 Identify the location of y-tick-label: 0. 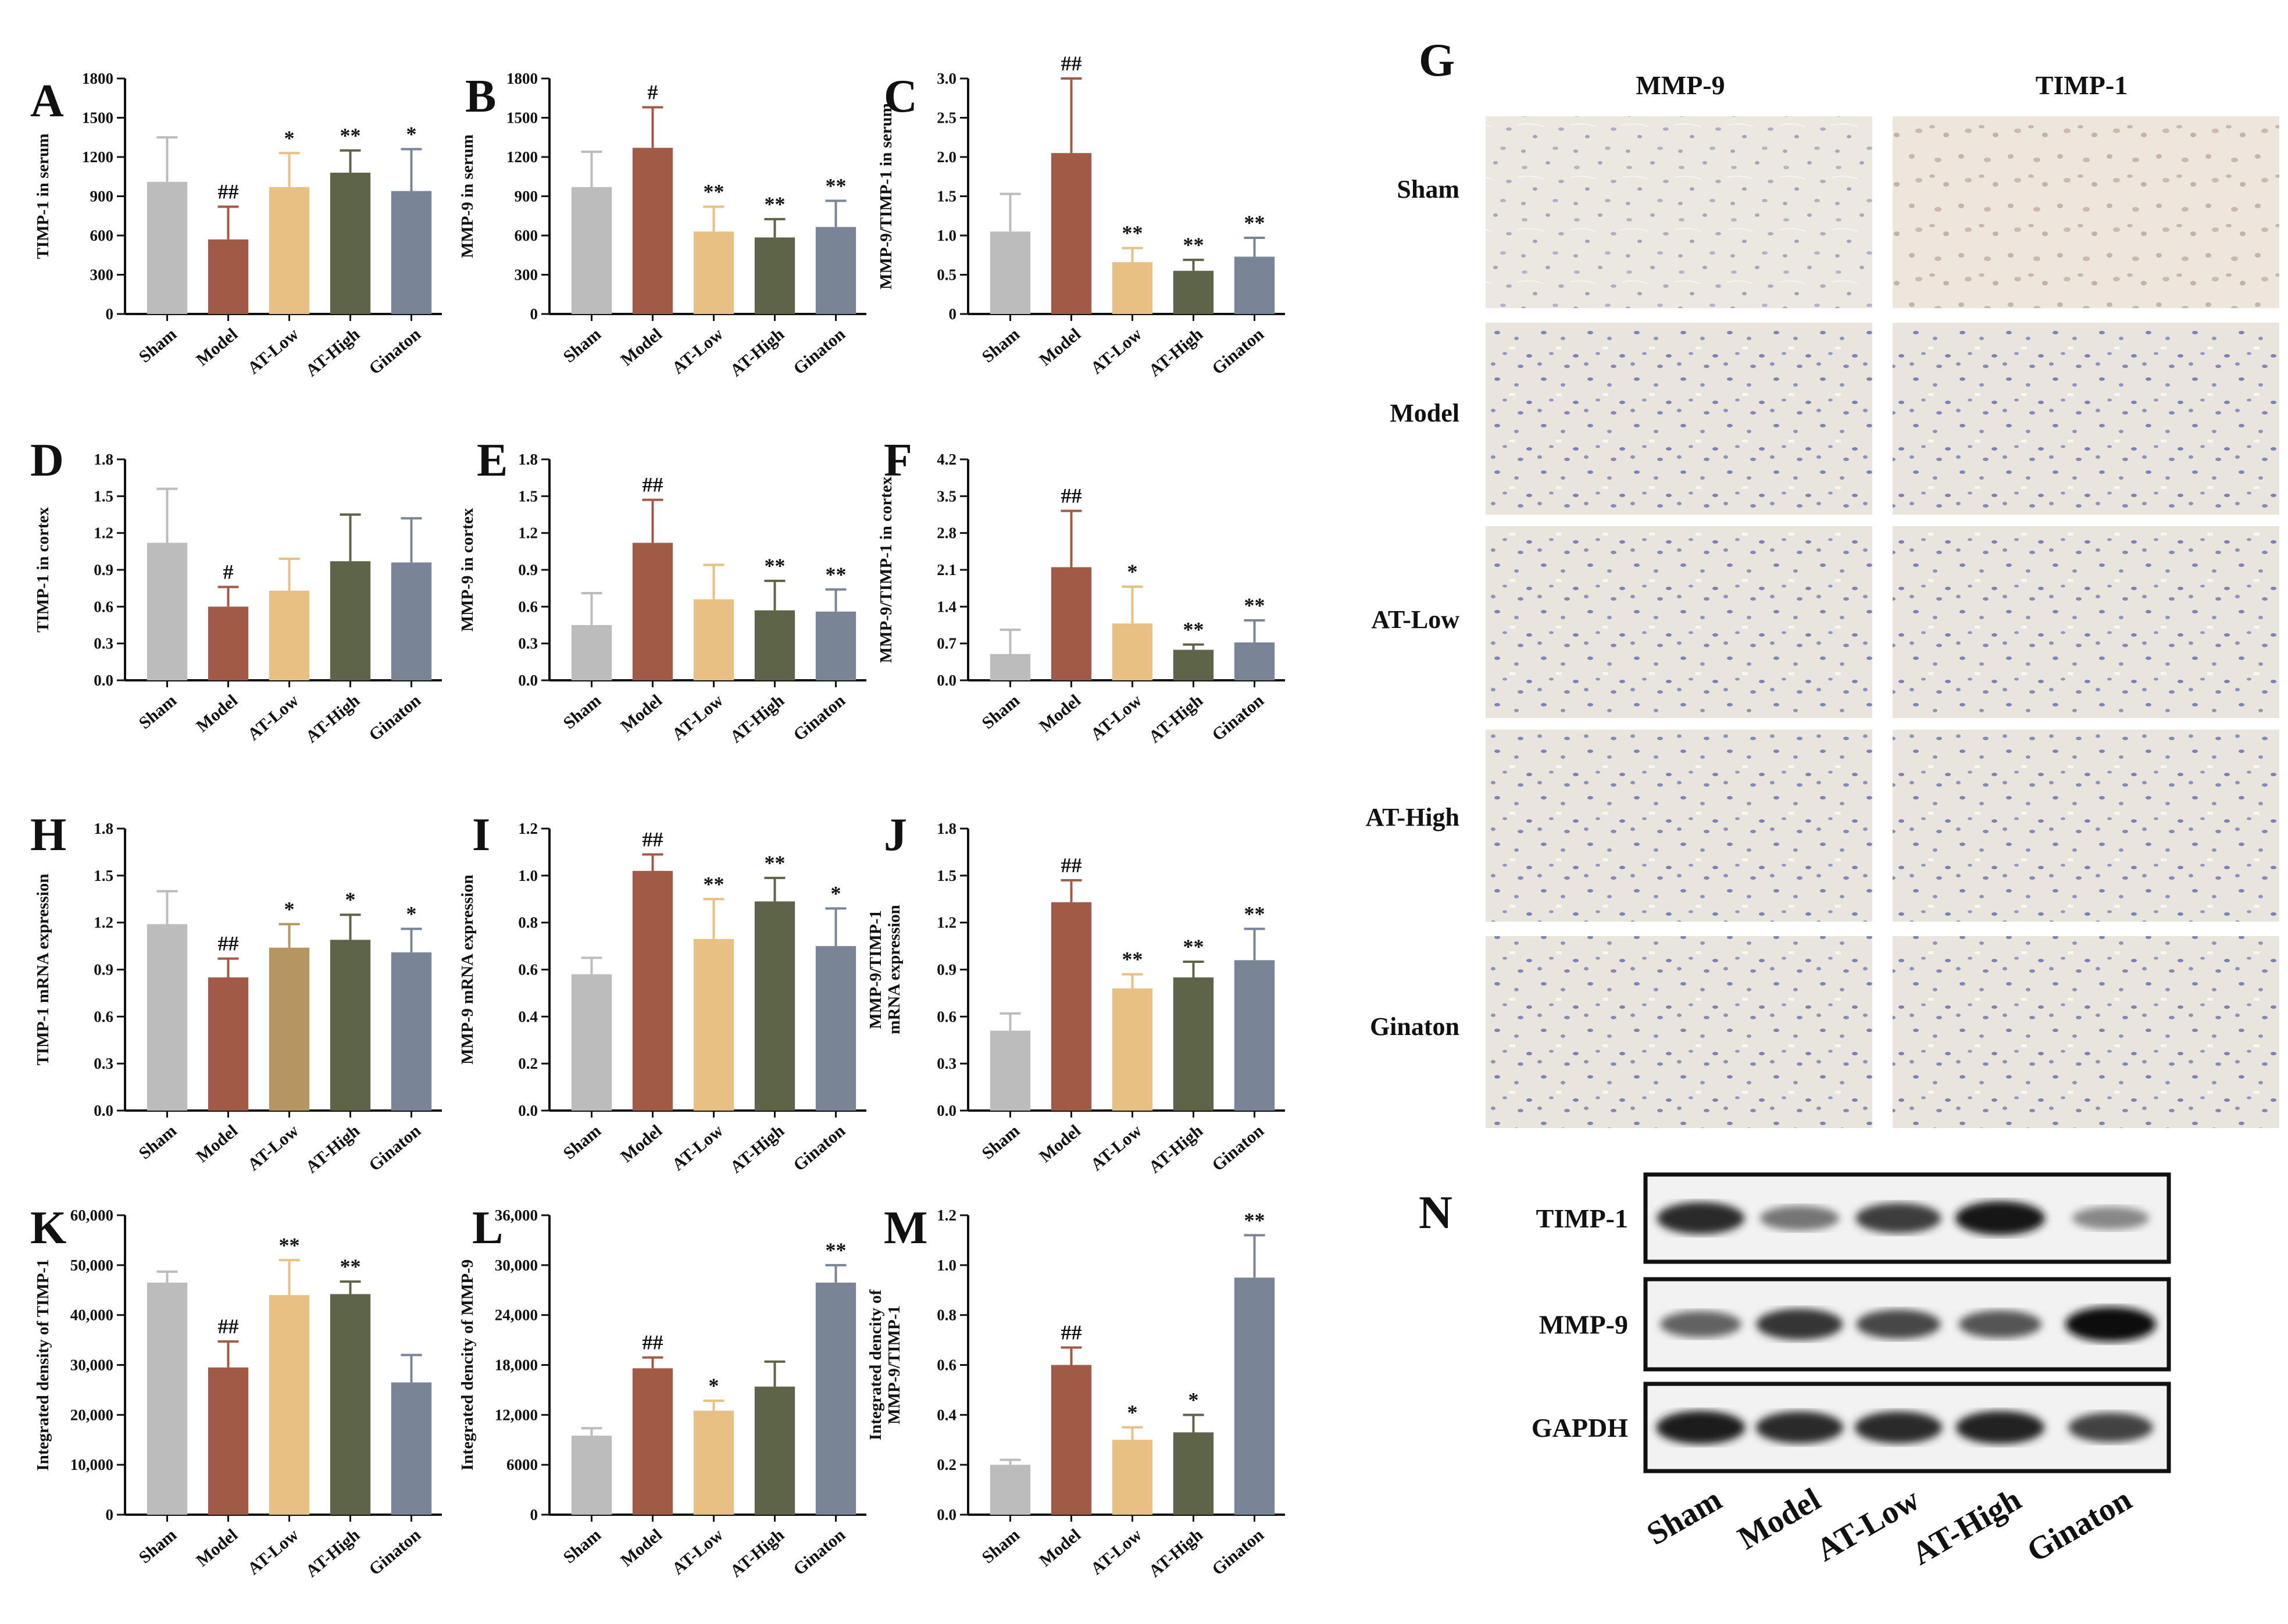
(953, 314).